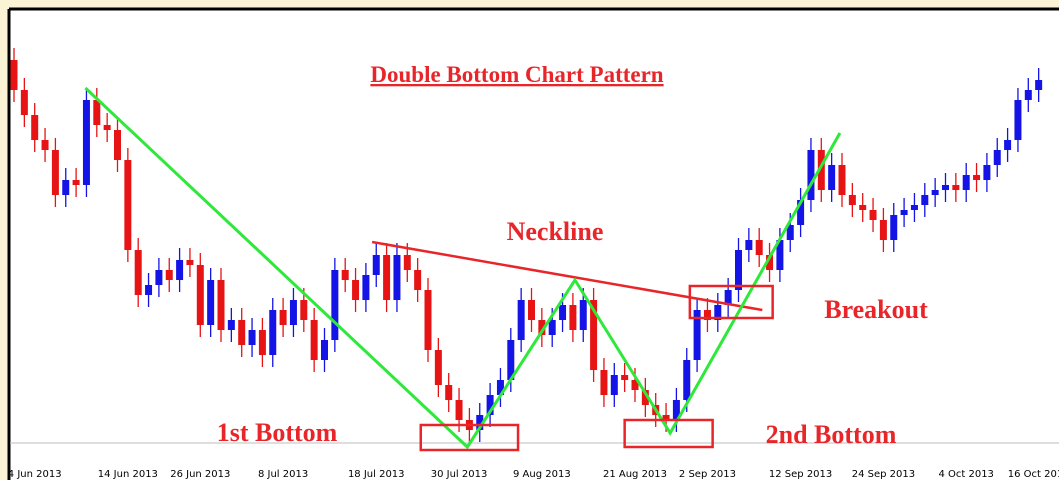 The height and width of the screenshot is (480, 1059). I want to click on x-tick-label: 14 Jun 2013, so click(128, 474).